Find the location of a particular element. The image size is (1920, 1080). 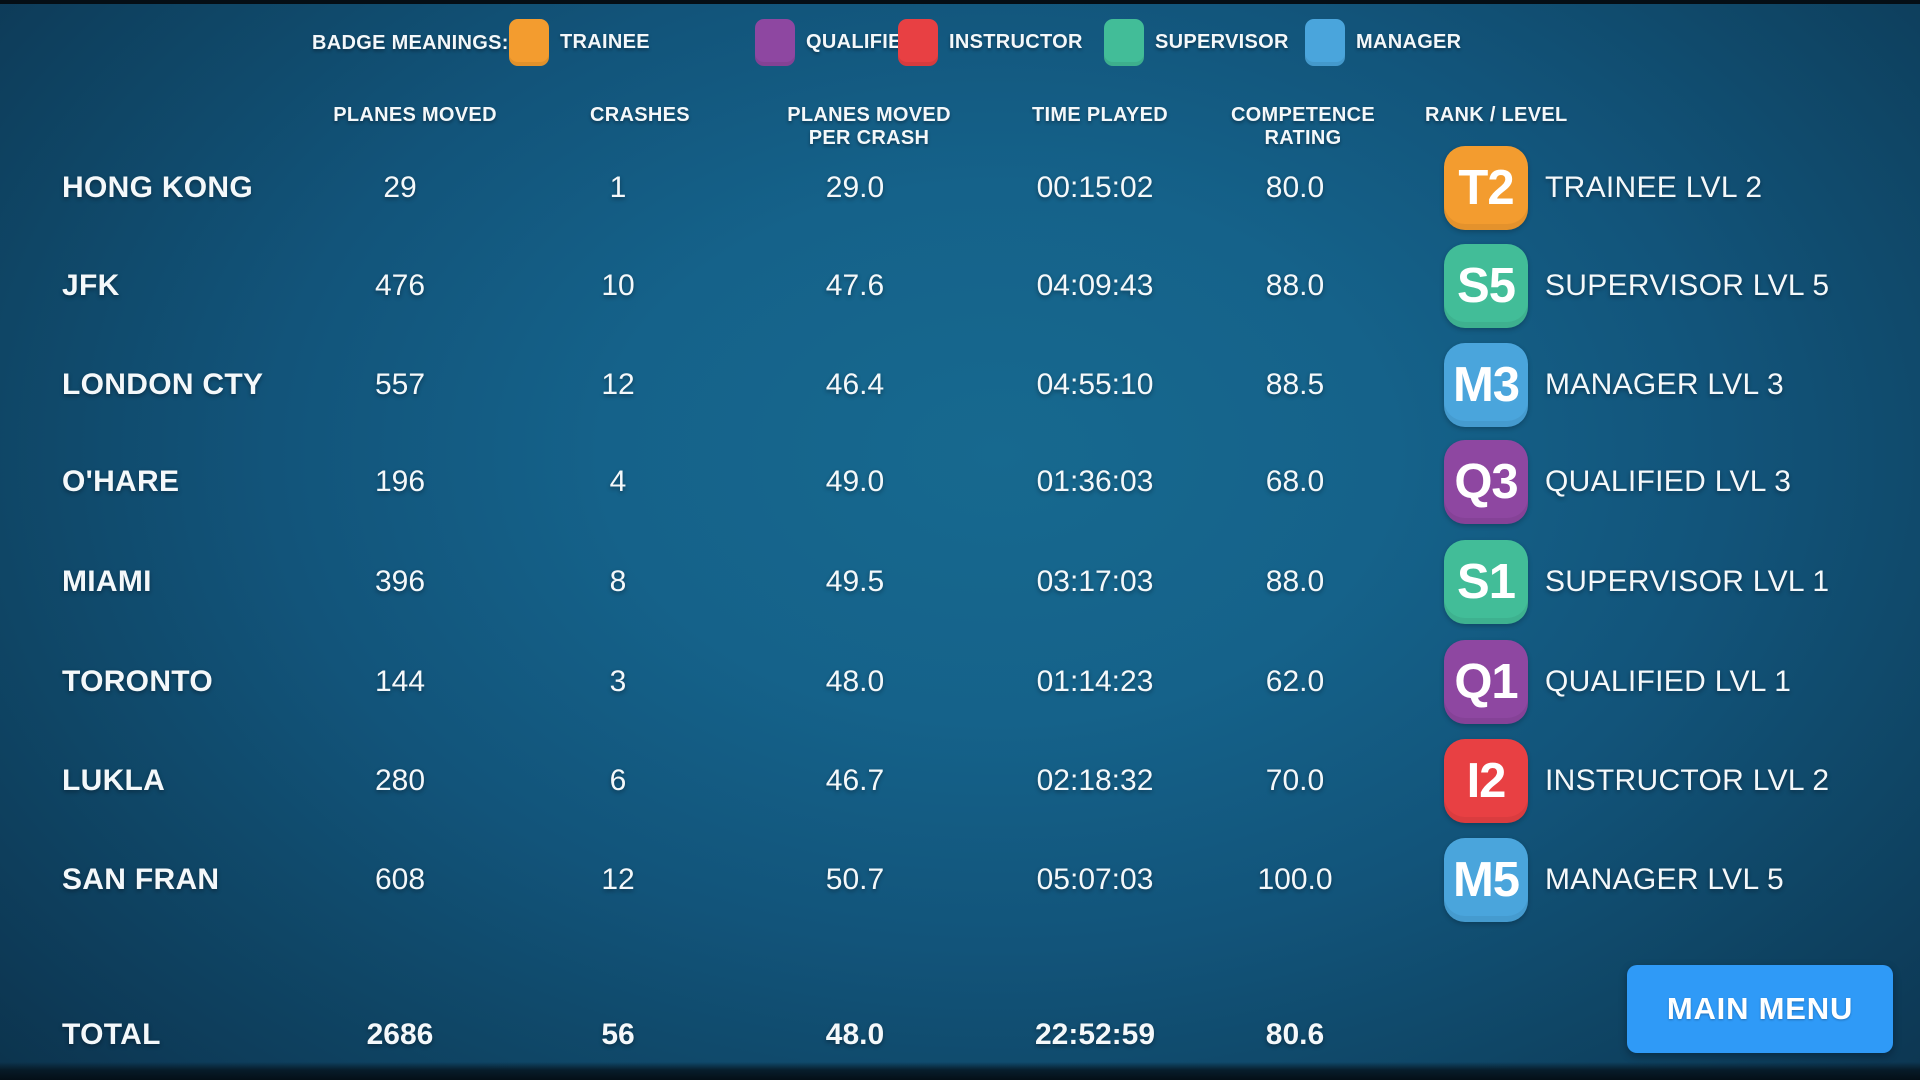

bottom-border is located at coordinates (960, 1071).